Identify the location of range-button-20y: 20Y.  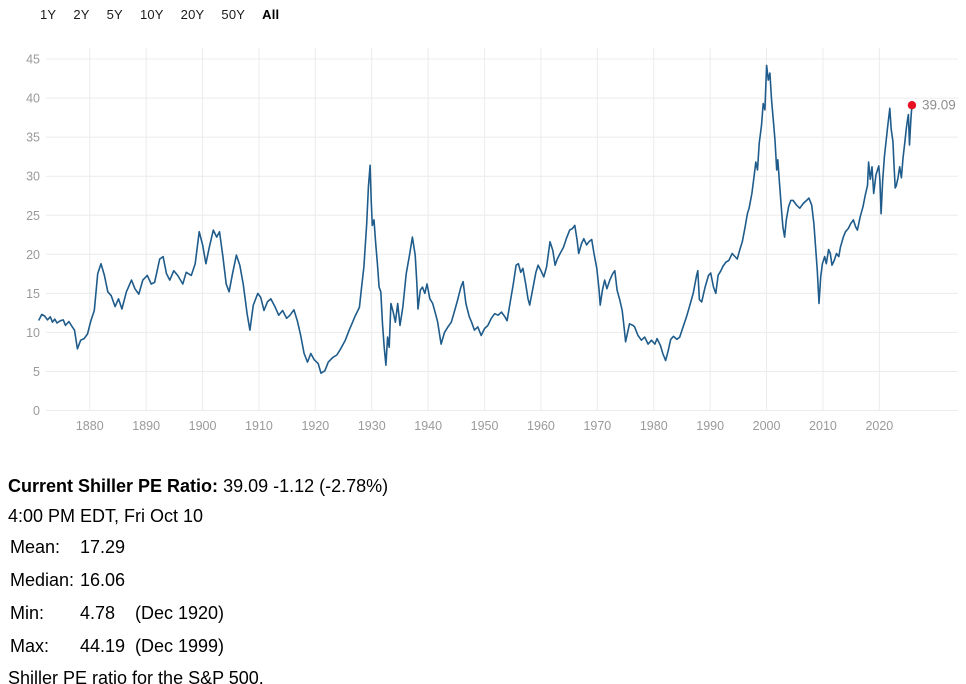
(192, 14).